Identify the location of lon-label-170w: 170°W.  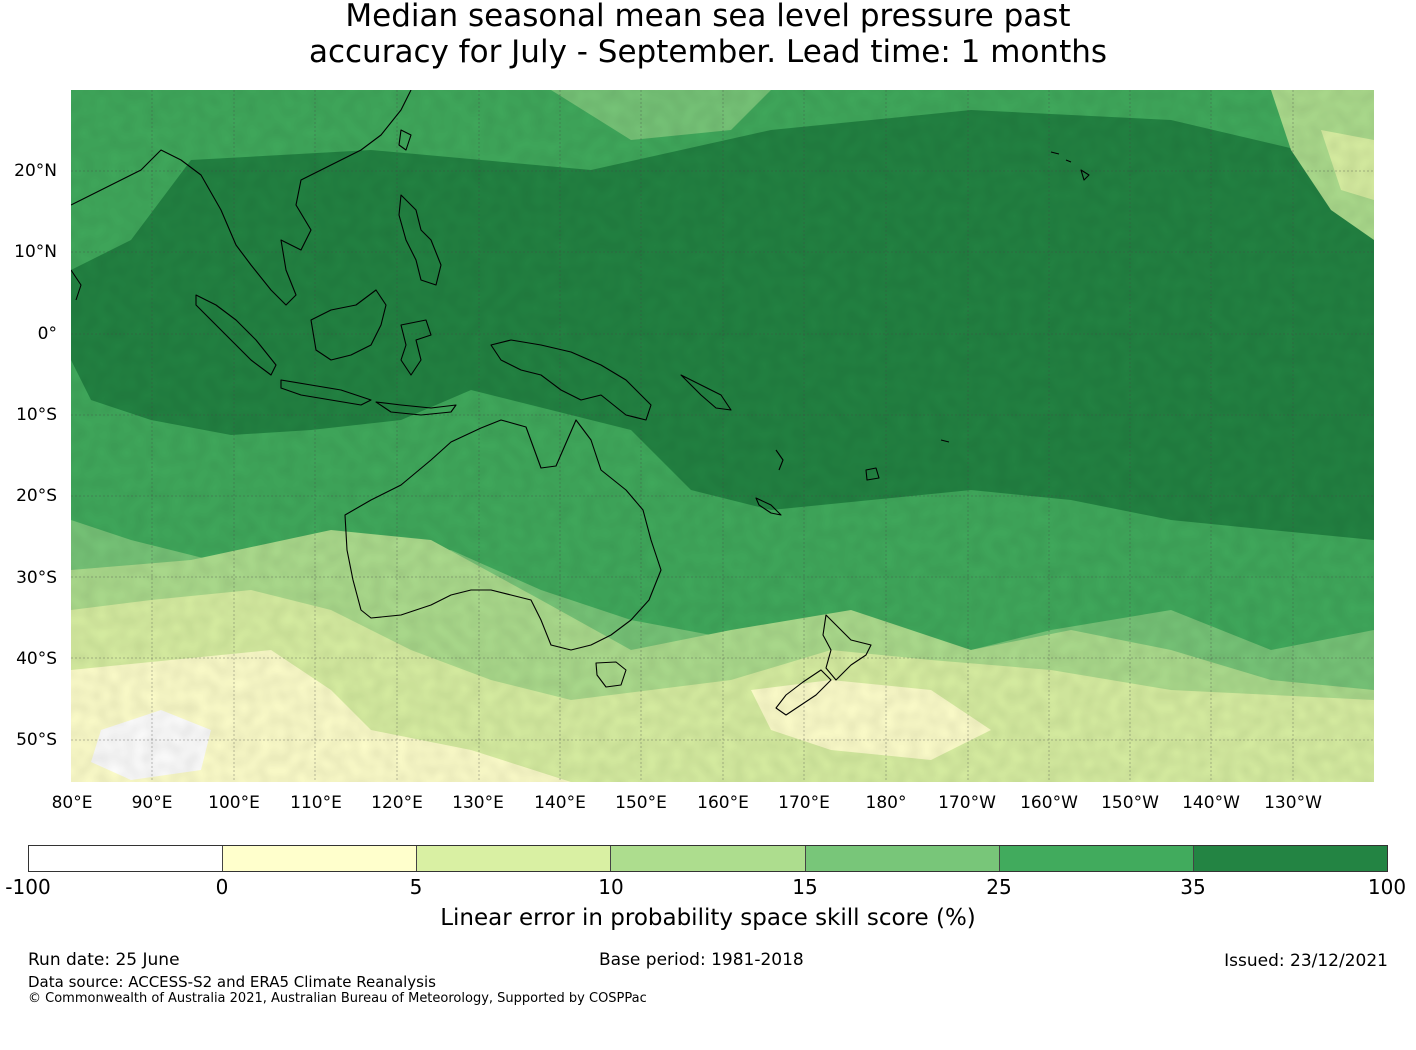
(967, 803).